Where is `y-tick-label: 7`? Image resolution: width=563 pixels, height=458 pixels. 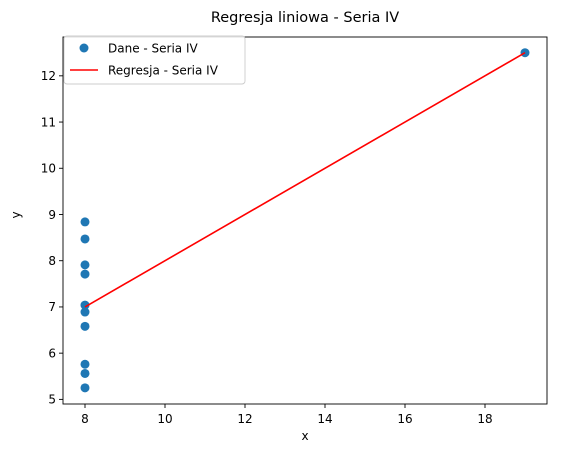 y-tick-label: 7 is located at coordinates (52, 307).